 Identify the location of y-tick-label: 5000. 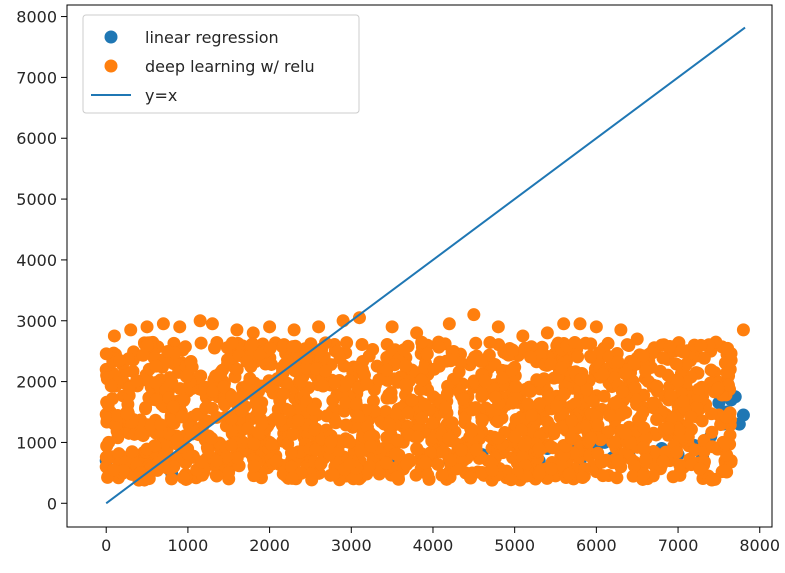
(36, 199).